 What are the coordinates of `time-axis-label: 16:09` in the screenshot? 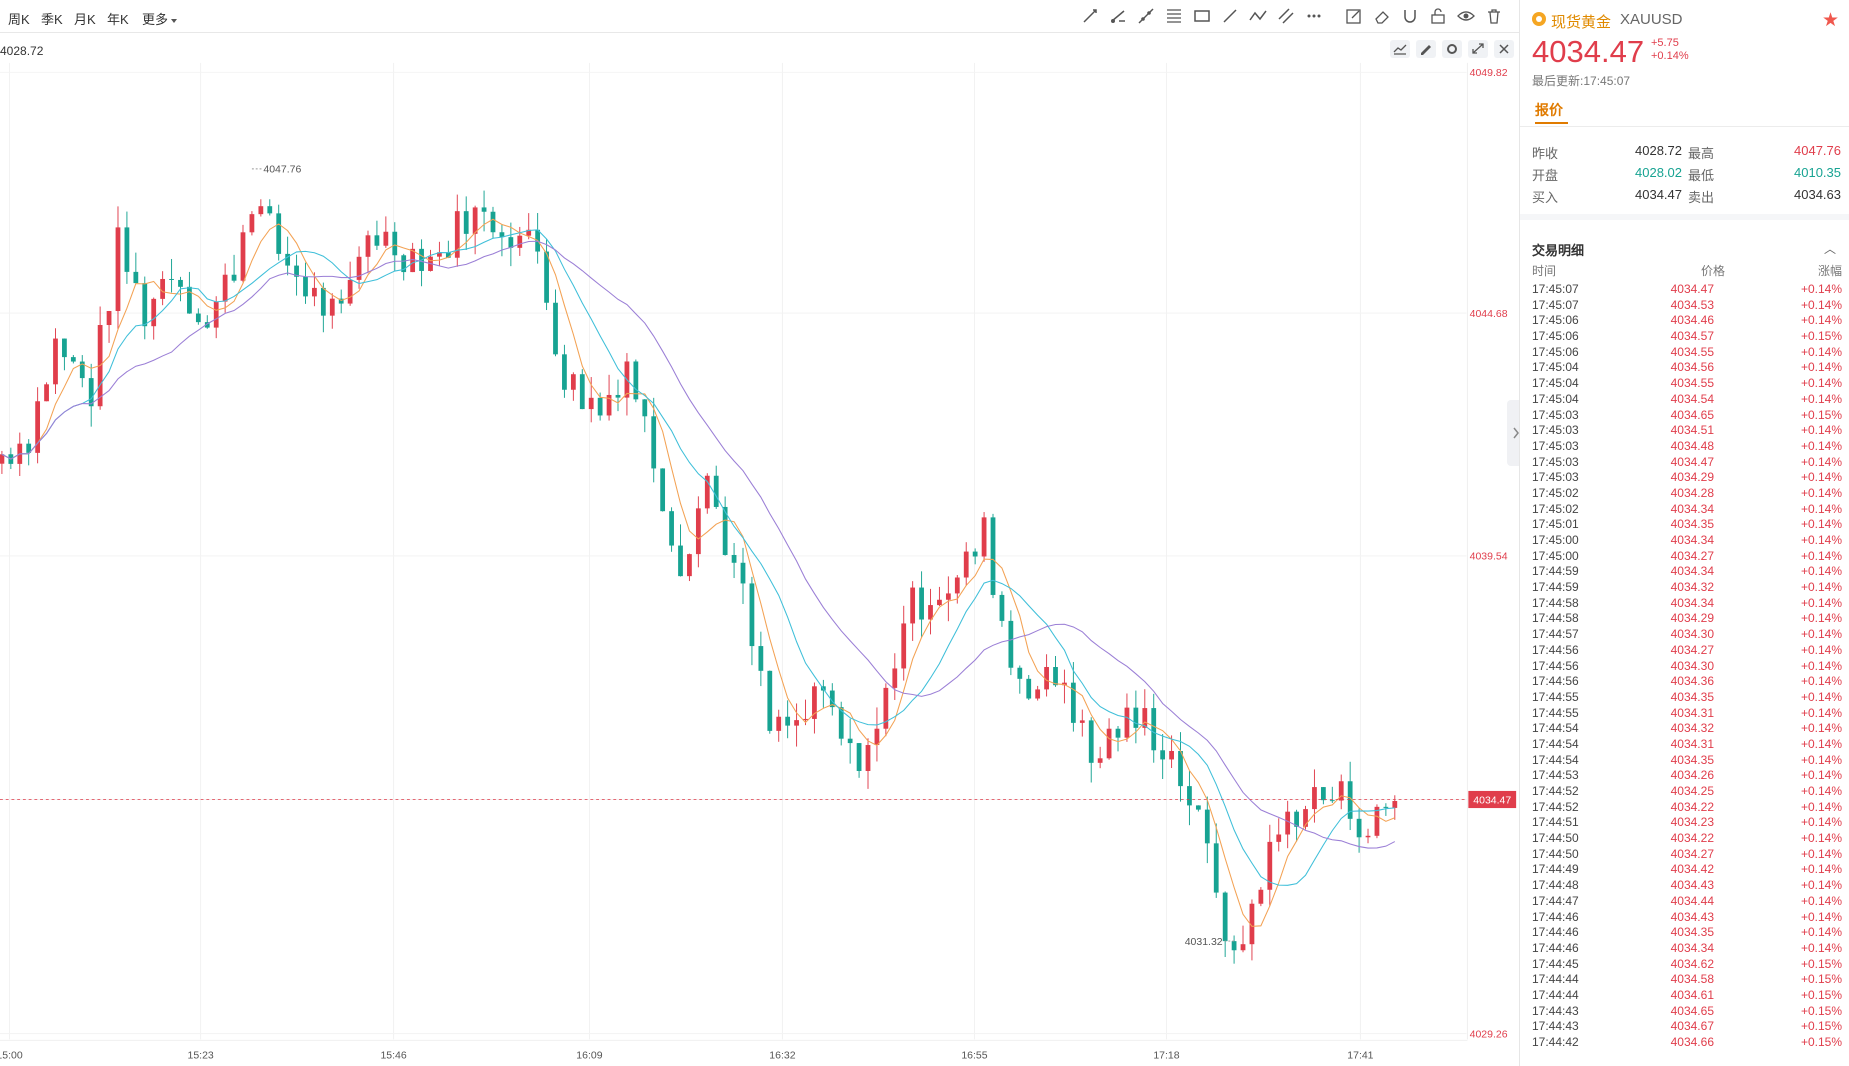 It's located at (589, 1055).